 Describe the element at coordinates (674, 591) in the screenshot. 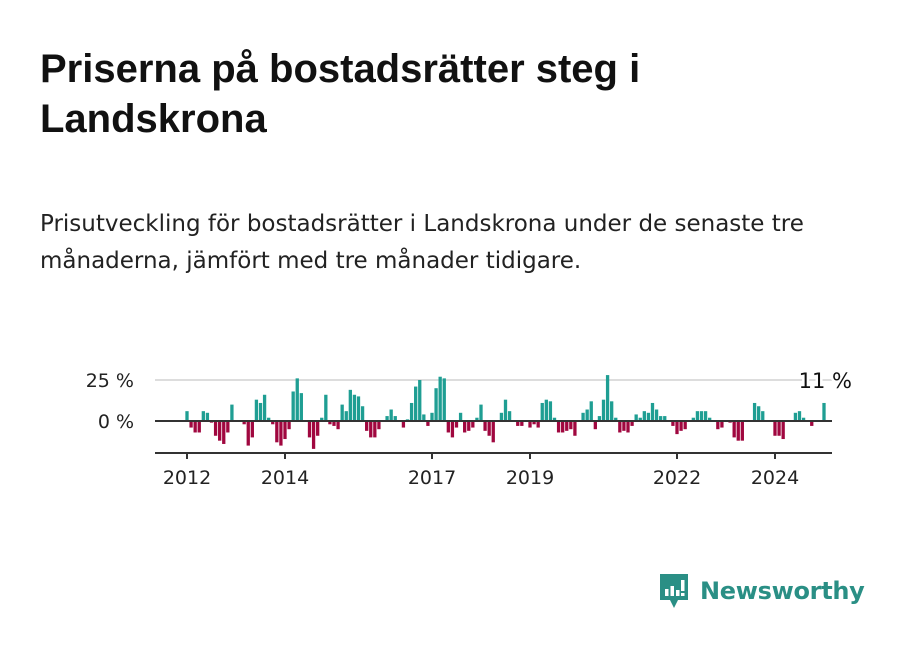

I see `newsworthy-logo-icon` at that location.